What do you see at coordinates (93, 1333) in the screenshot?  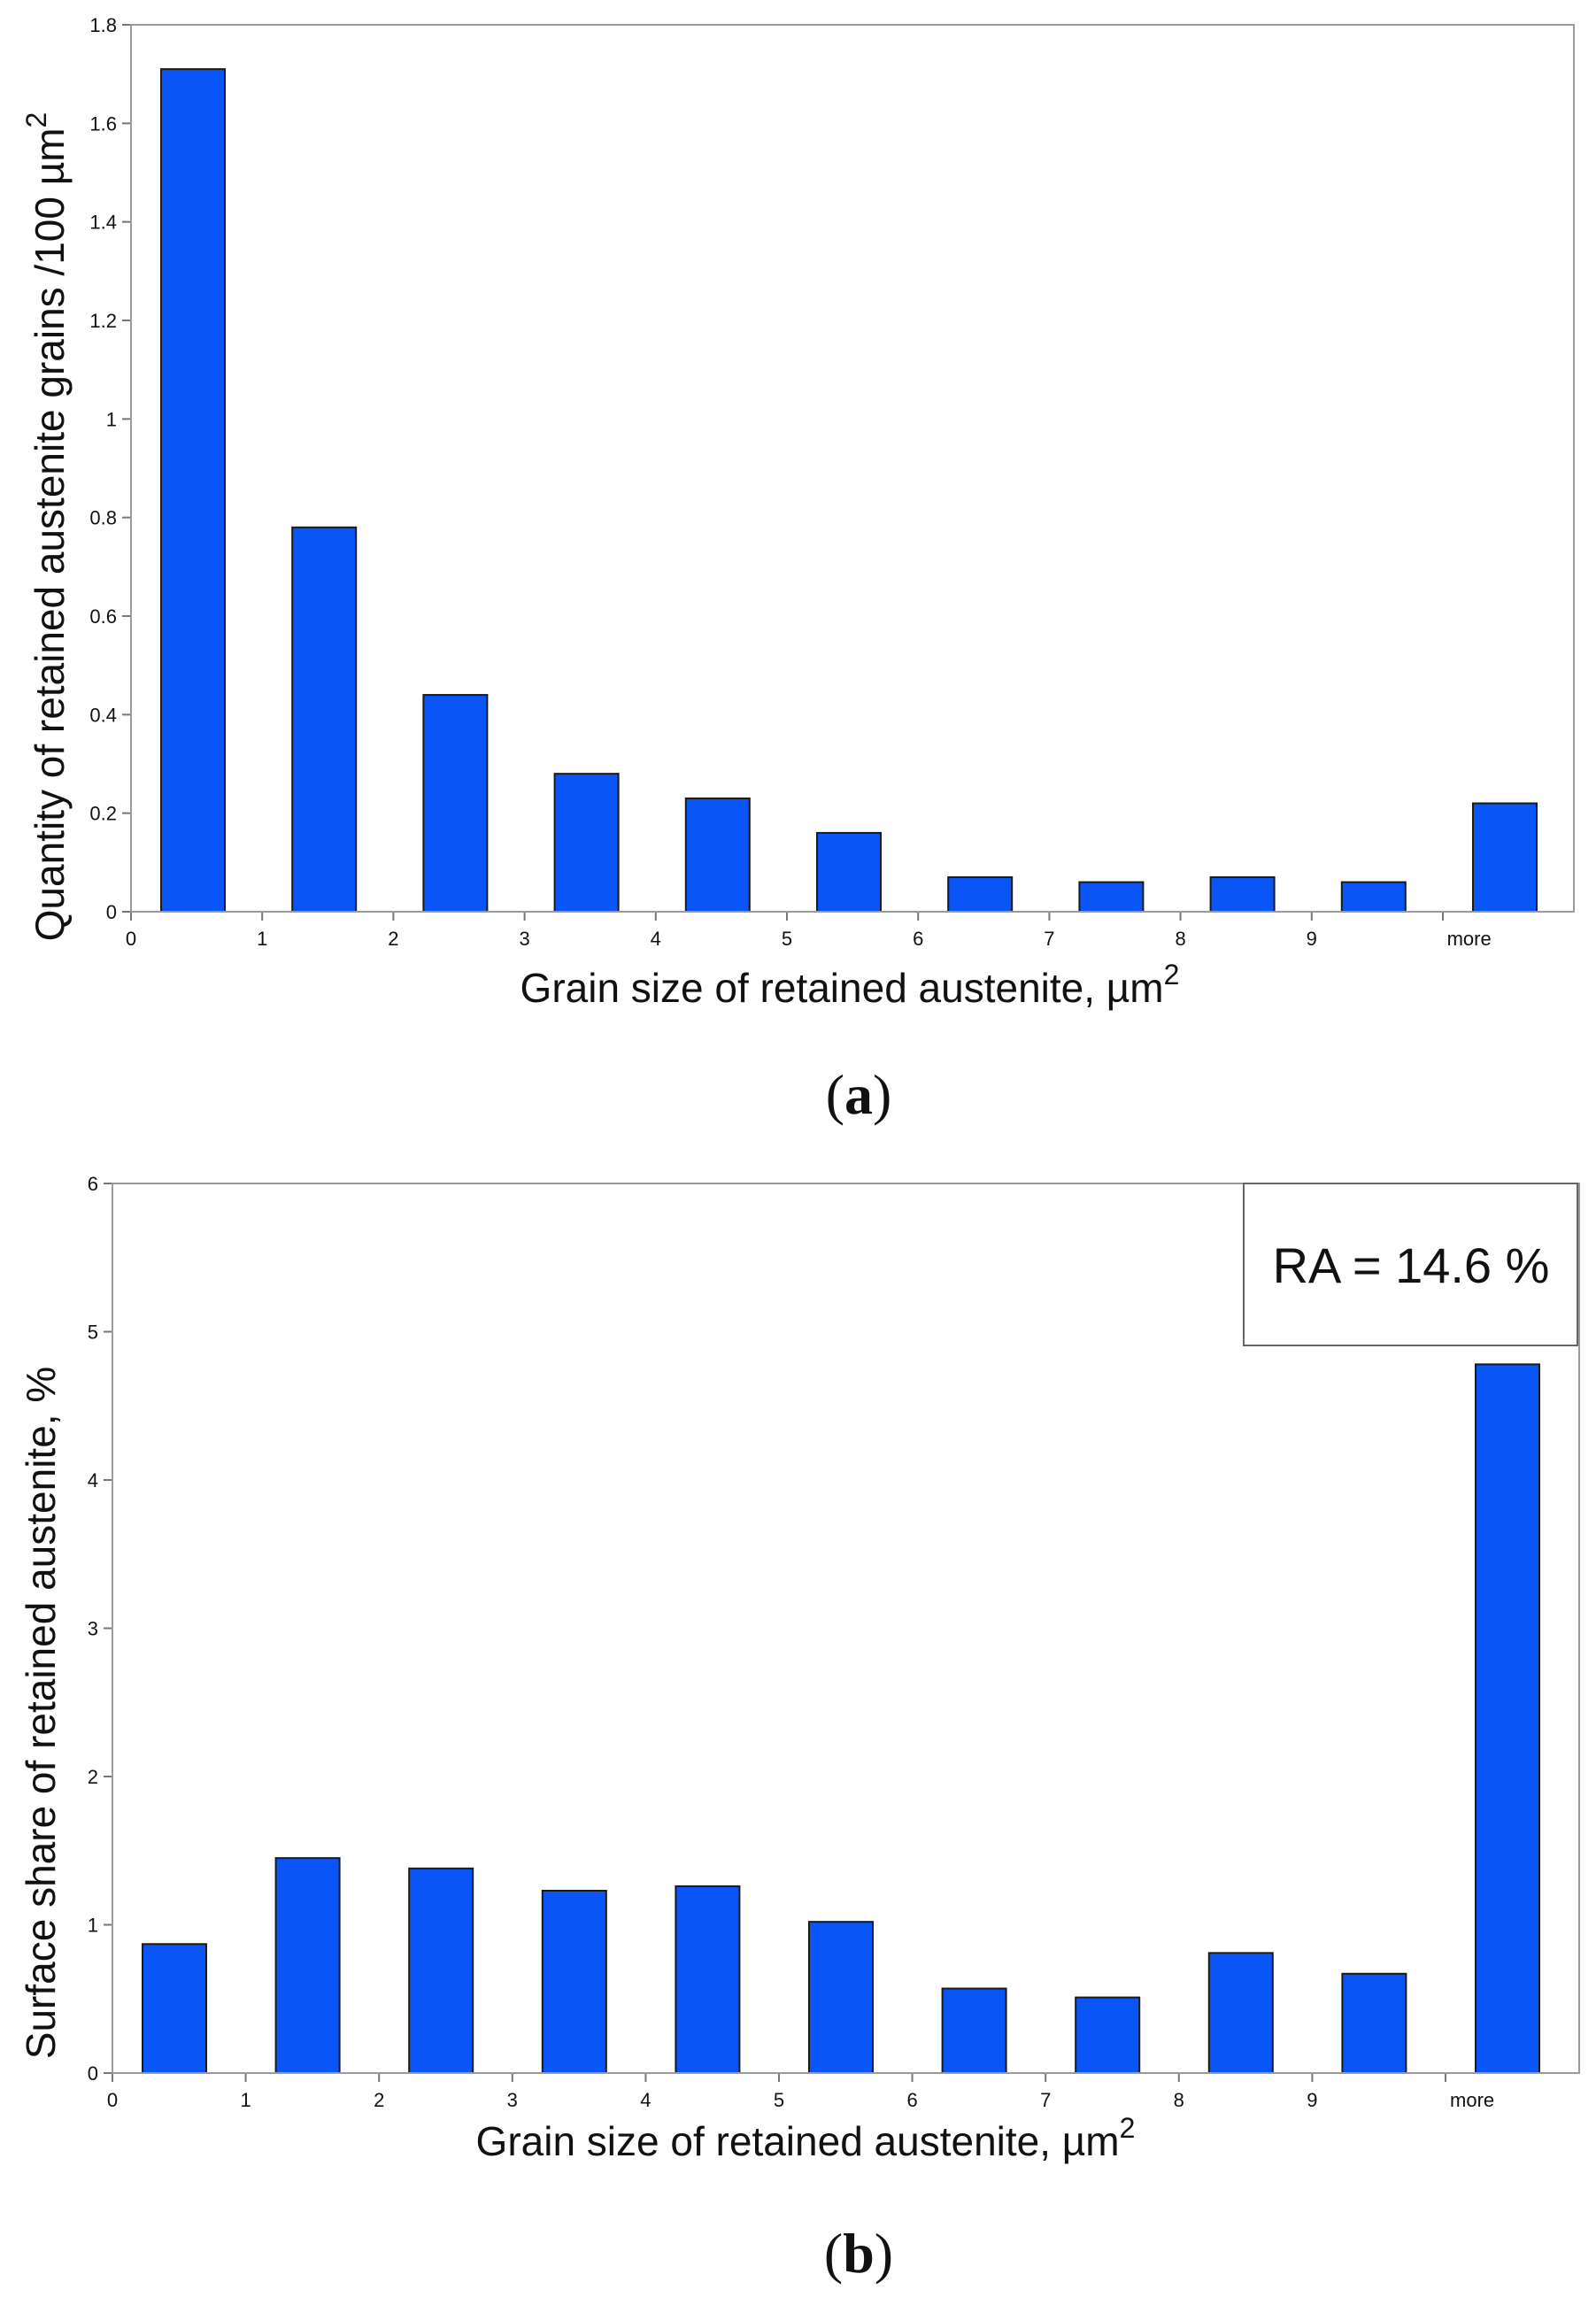 I see `y-tick-label: 5` at bounding box center [93, 1333].